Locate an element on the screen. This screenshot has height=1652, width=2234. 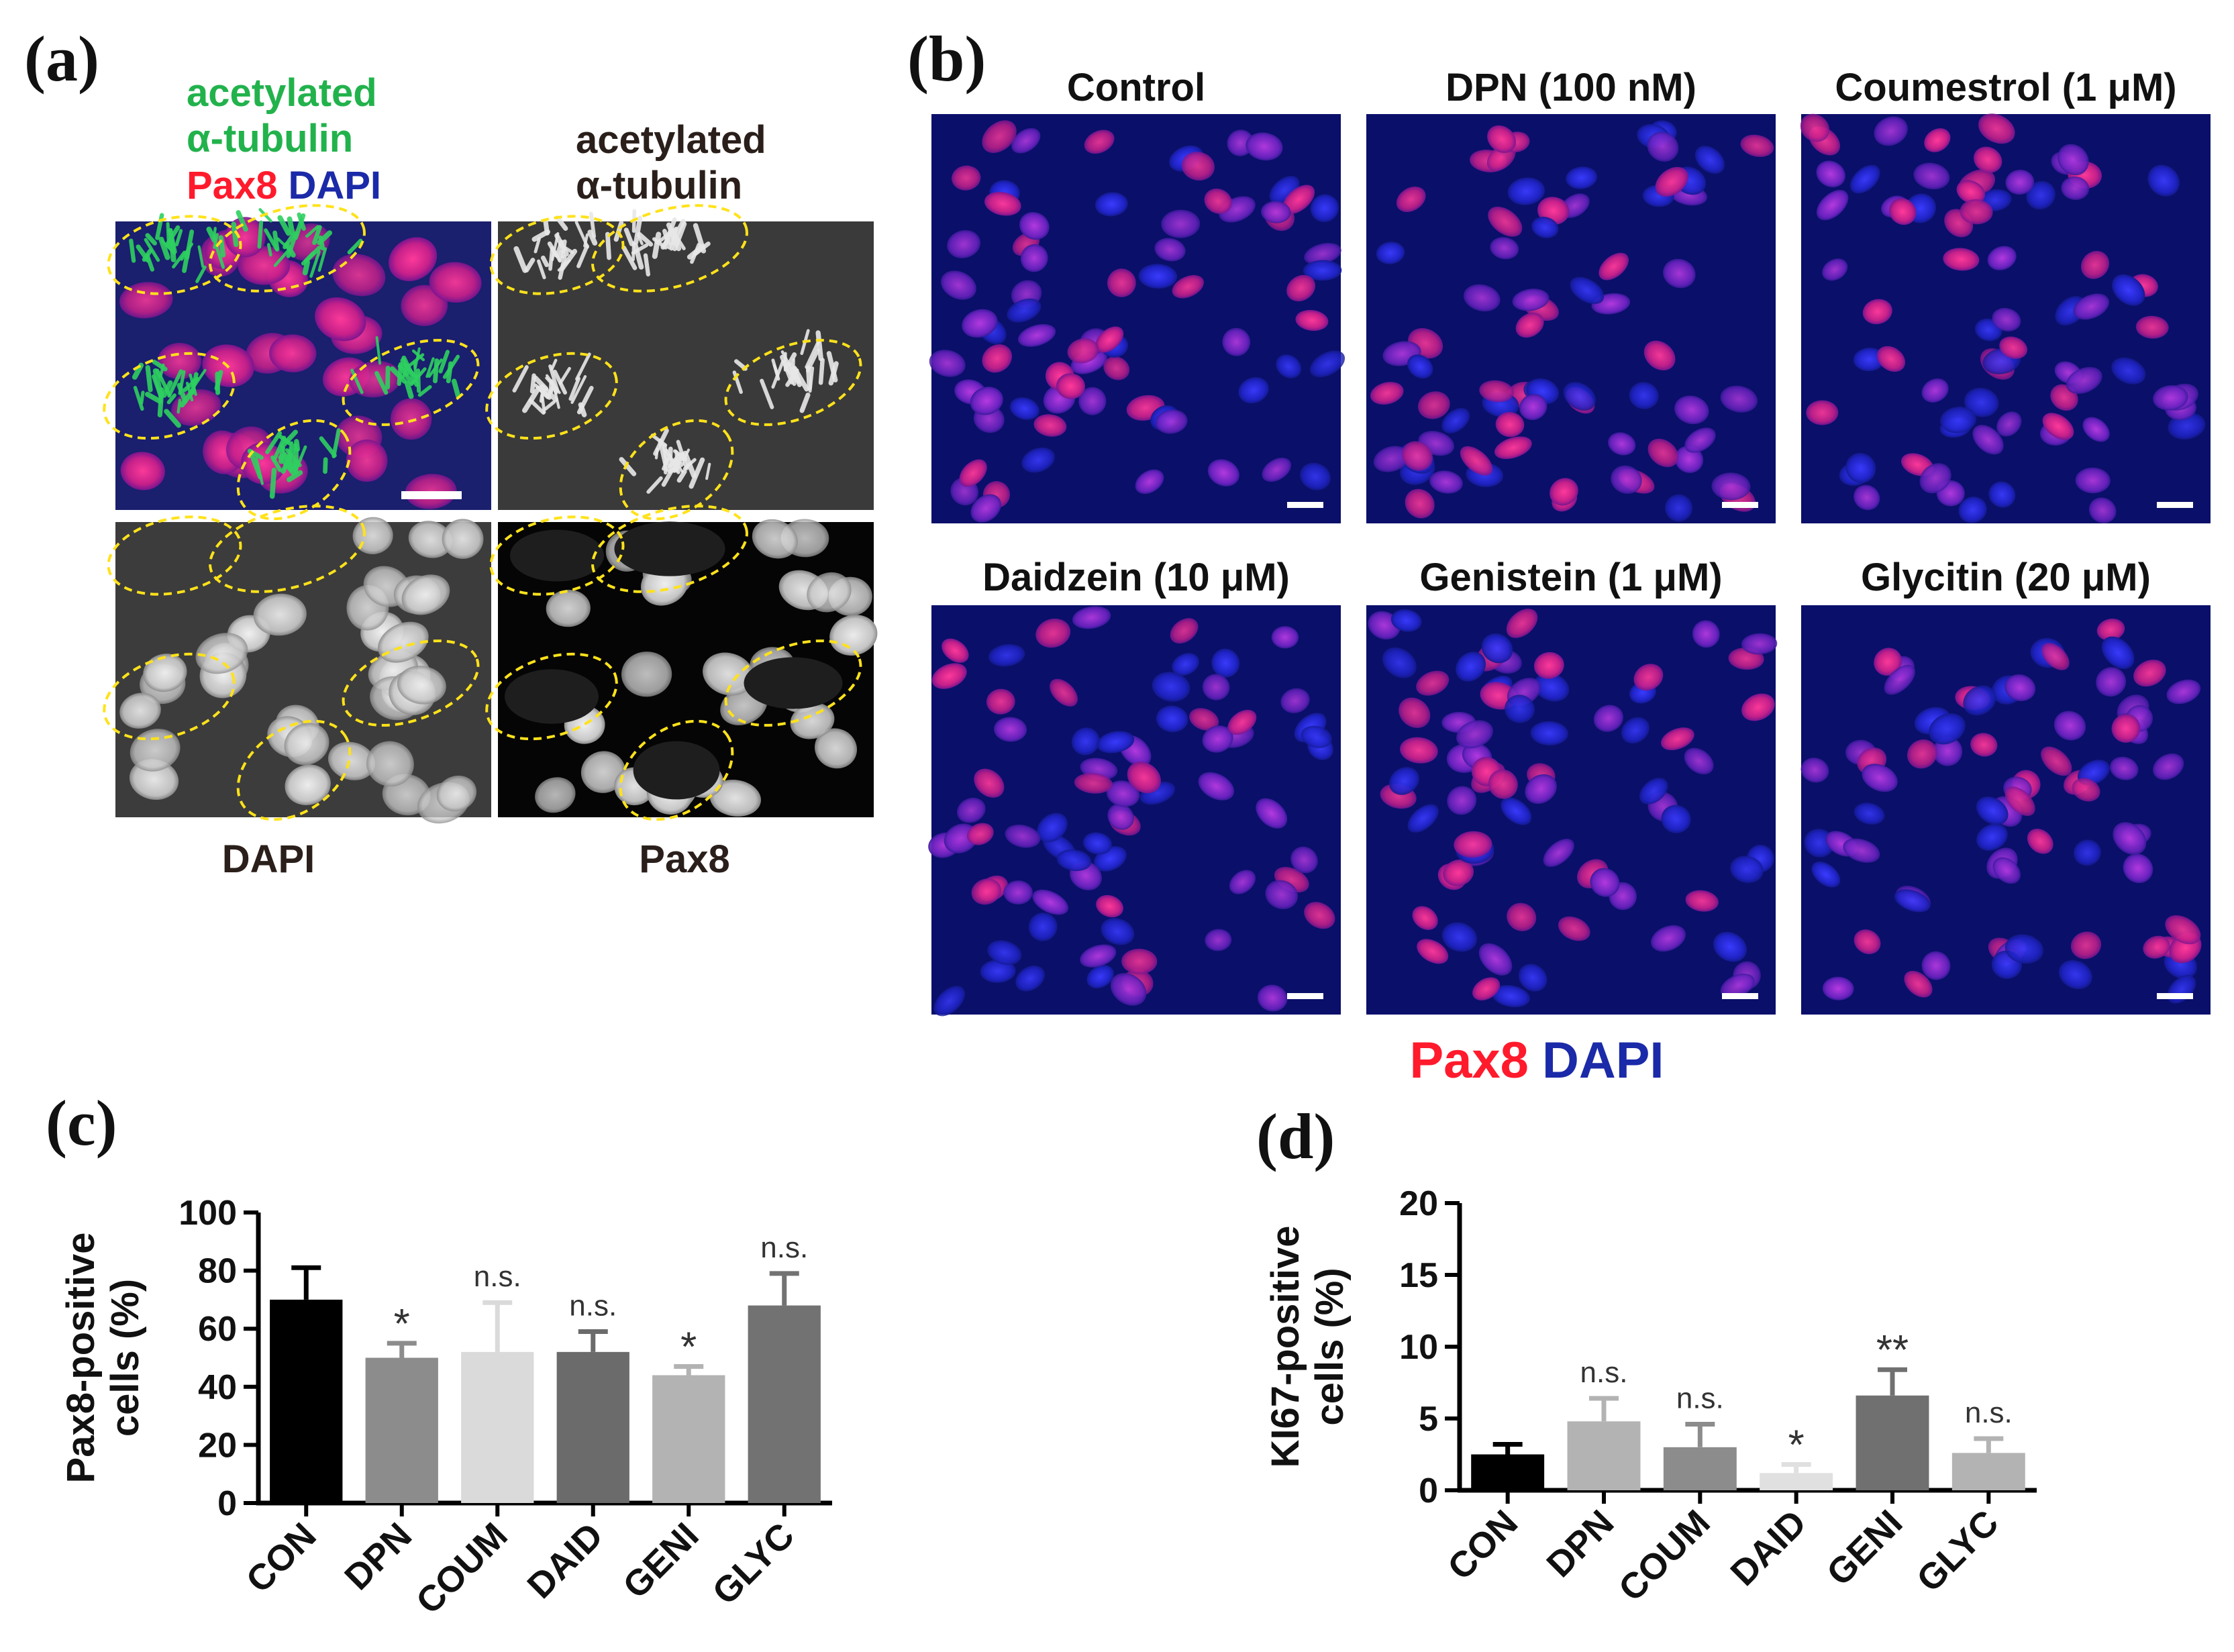
y-tick-label: 10 is located at coordinates (1418, 1347).